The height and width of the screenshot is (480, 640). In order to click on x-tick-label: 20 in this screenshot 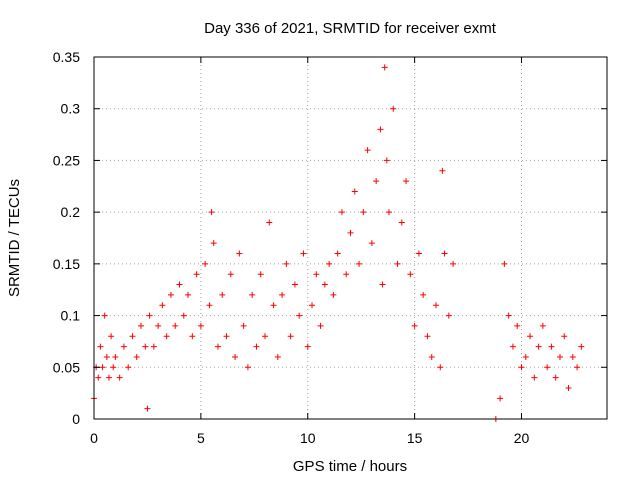, I will do `click(522, 438)`.